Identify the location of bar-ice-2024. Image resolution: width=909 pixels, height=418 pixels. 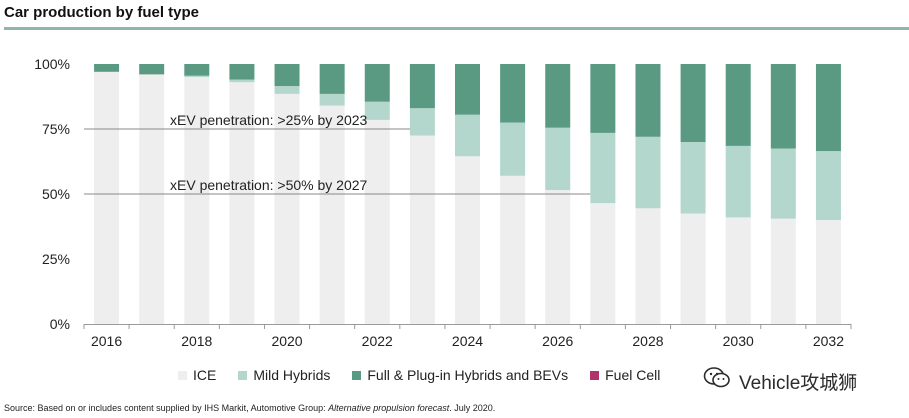
(467, 240).